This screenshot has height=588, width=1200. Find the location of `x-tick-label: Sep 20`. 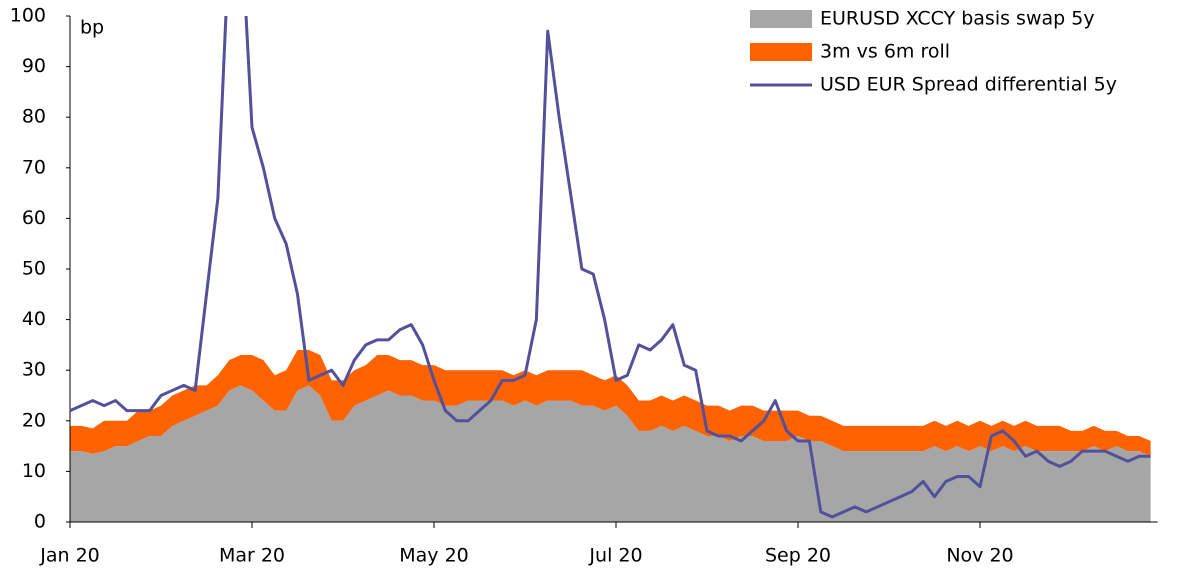

x-tick-label: Sep 20 is located at coordinates (798, 556).